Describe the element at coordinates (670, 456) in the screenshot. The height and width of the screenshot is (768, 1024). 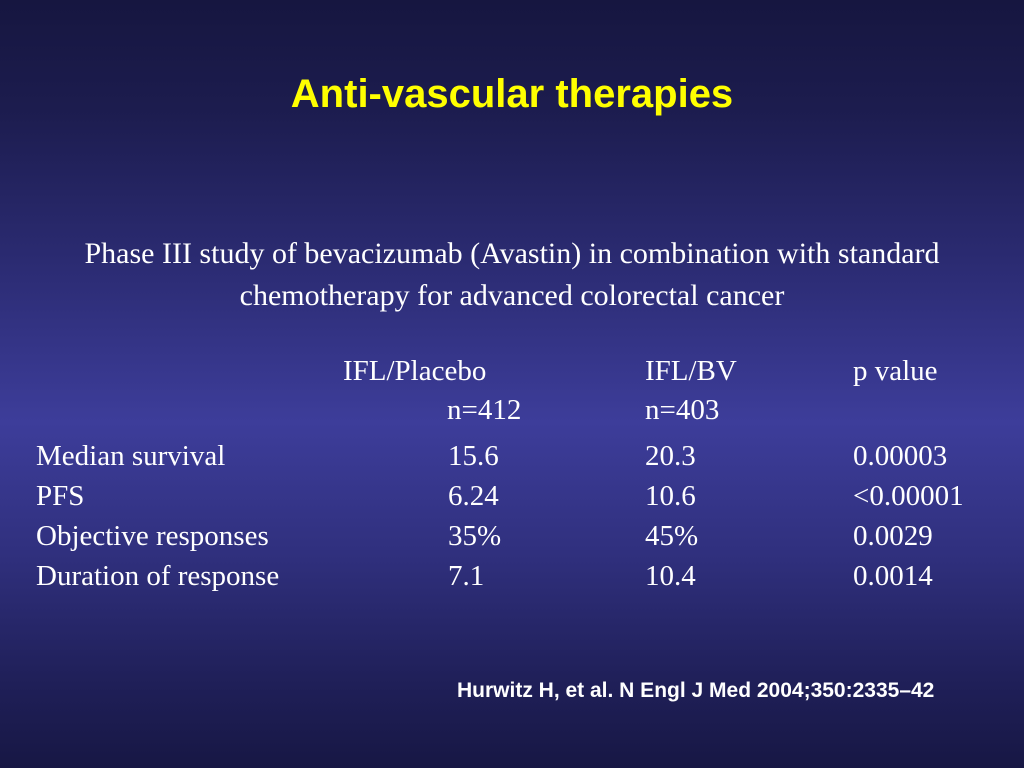
I see `value-median-survival-ifl-bv: 20.3` at that location.